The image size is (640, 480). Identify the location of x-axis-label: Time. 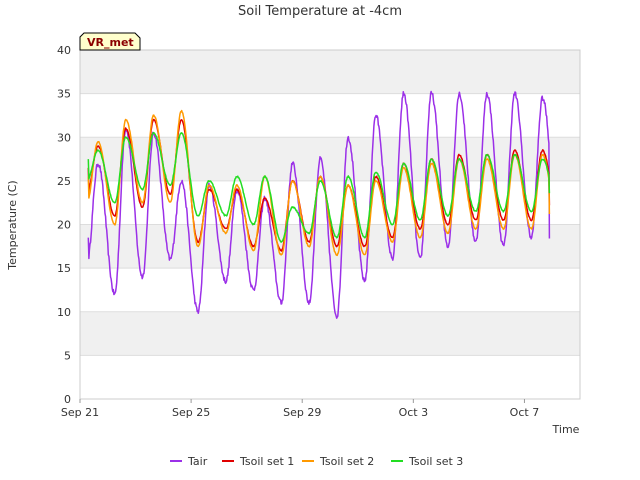
(566, 429).